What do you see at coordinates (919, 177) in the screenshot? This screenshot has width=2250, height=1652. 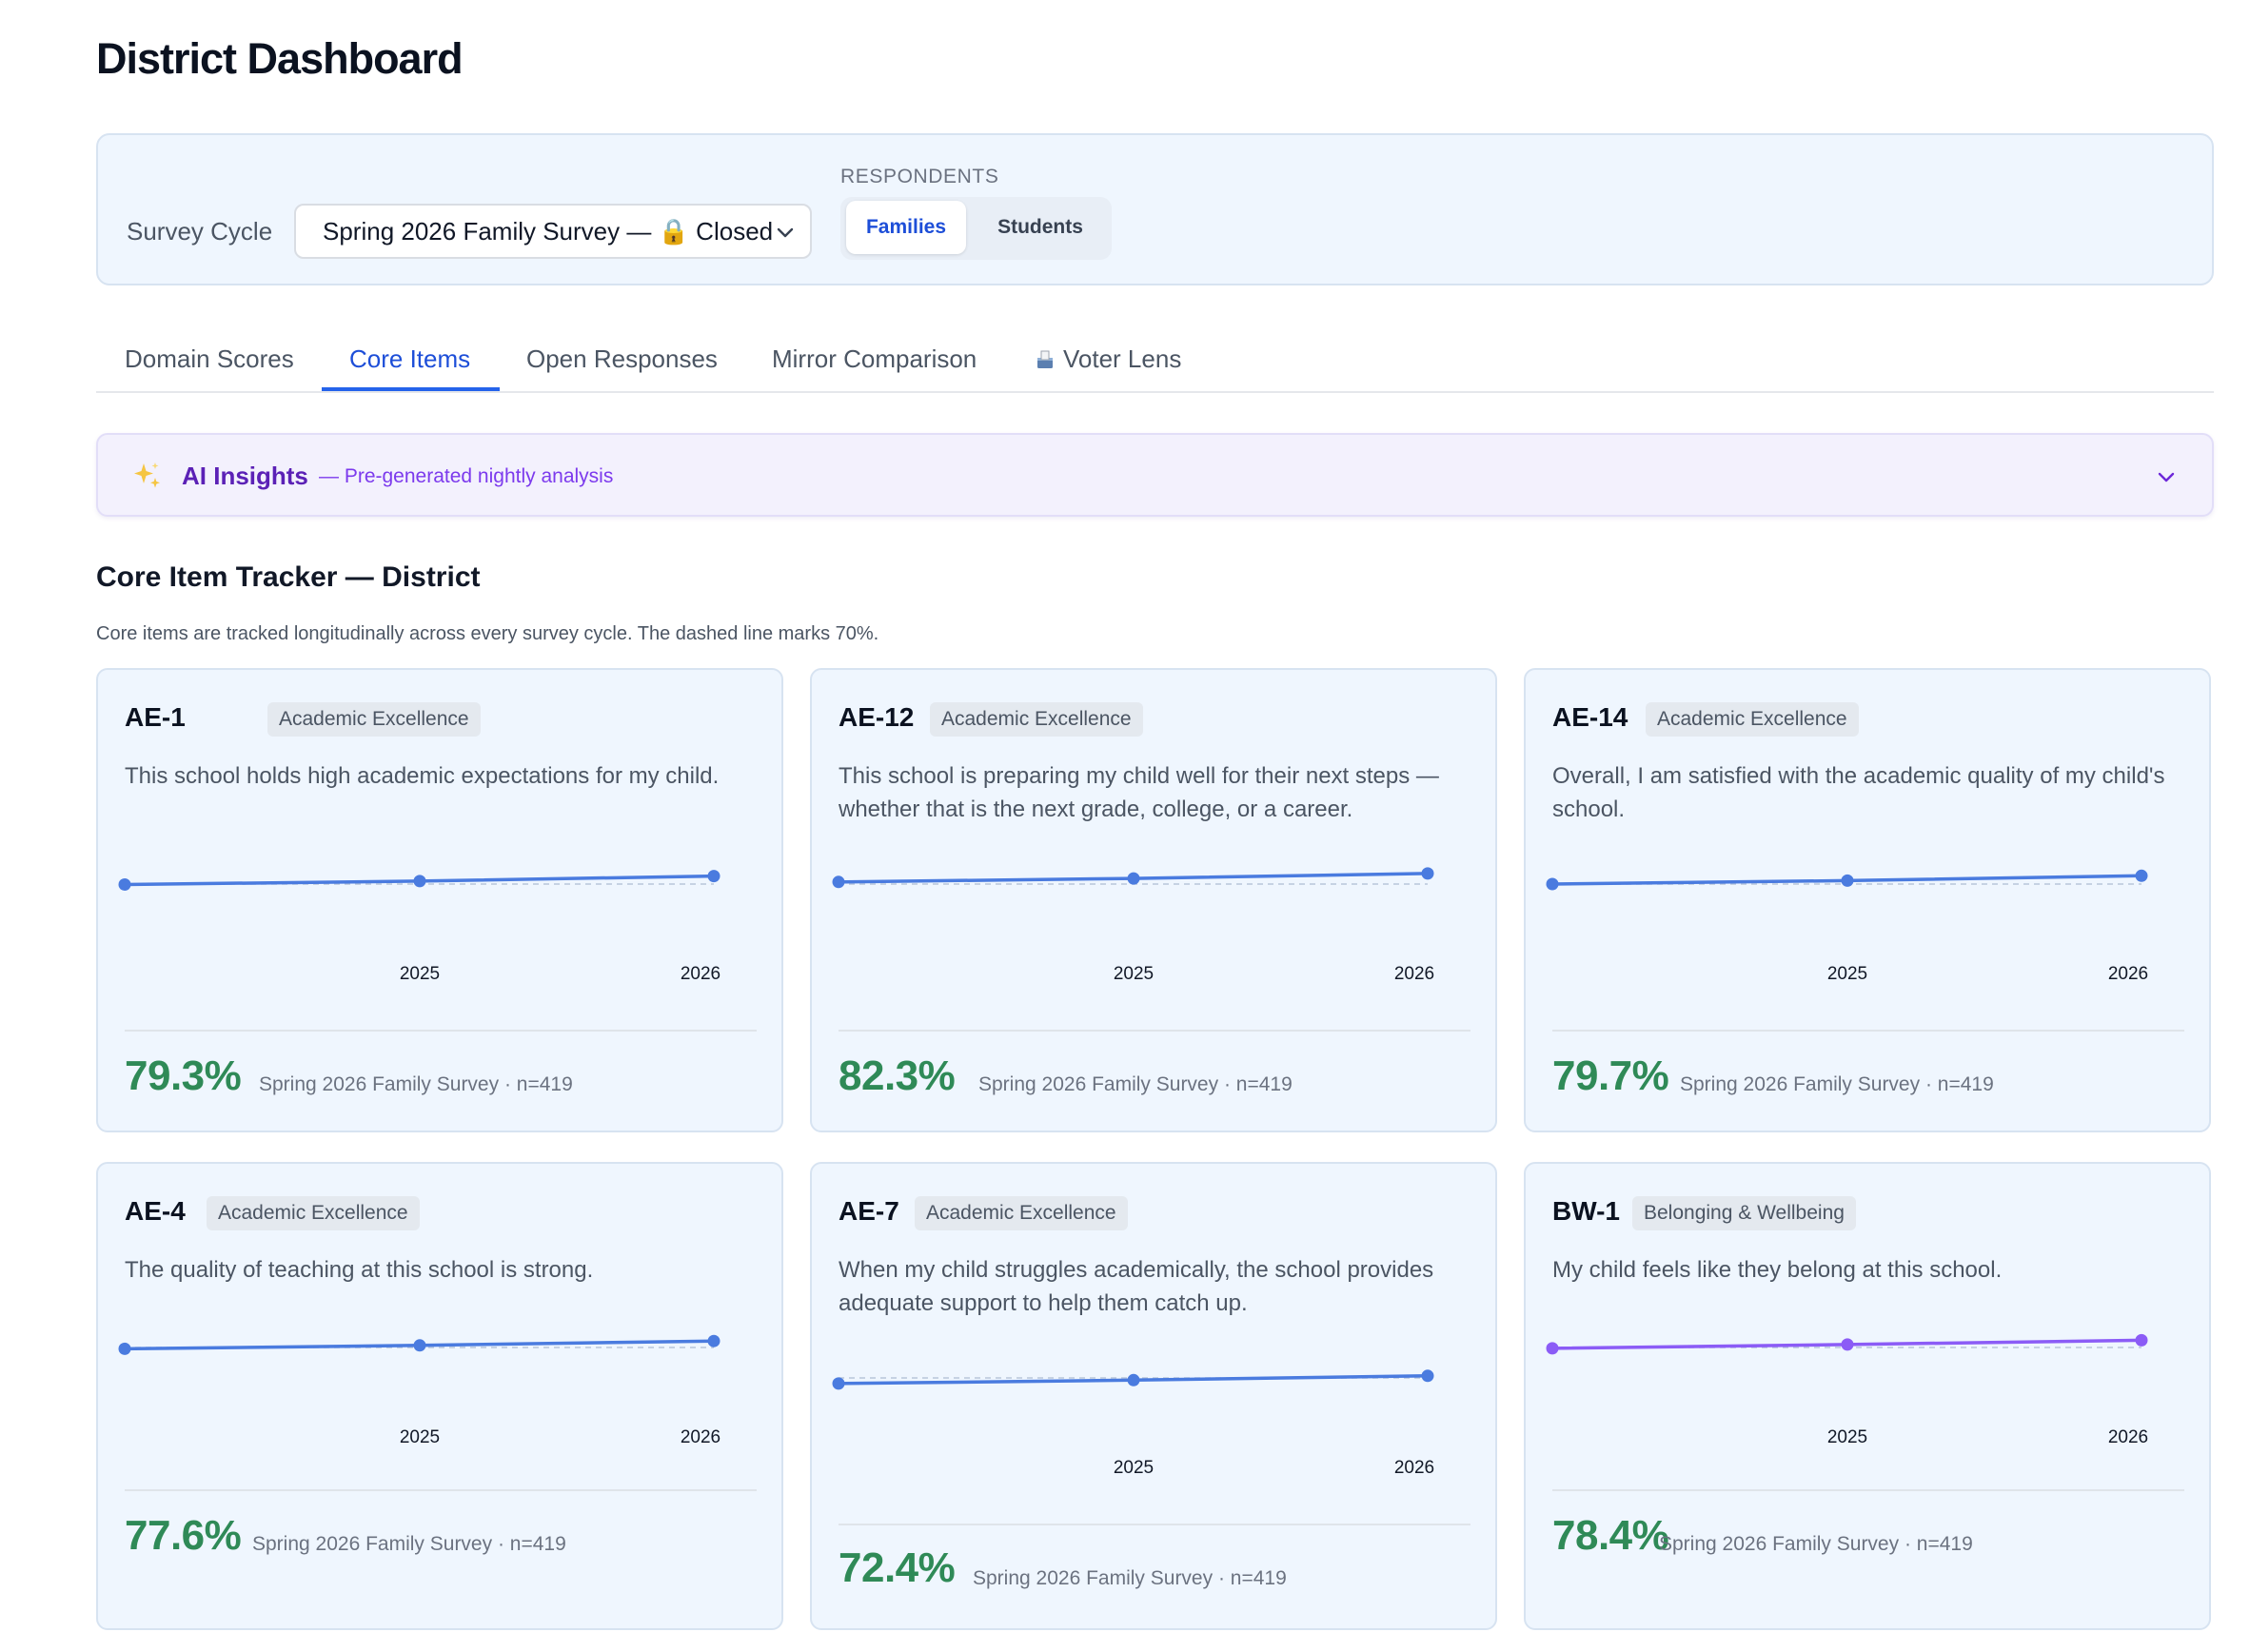 I see `respondents-label: RESPONDENTS` at bounding box center [919, 177].